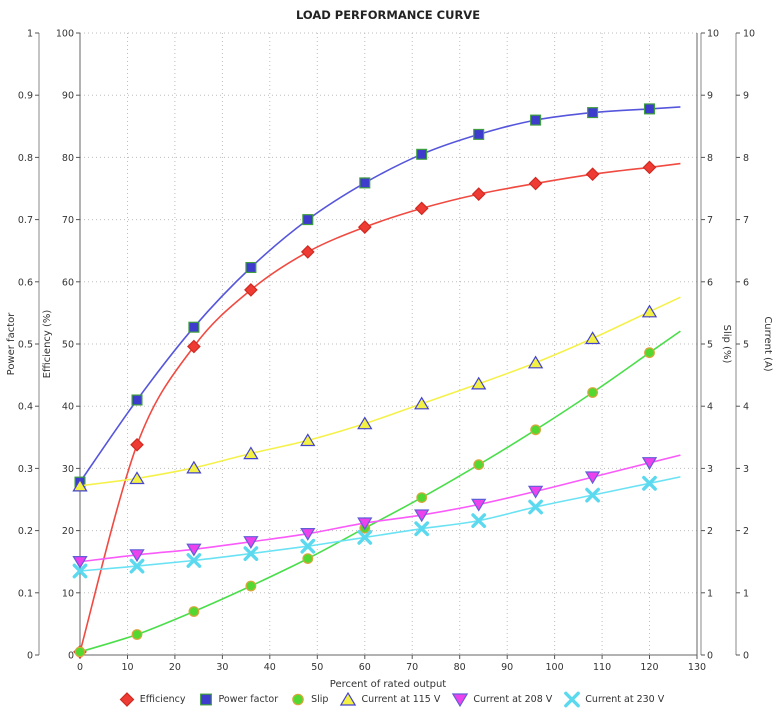  Describe the element at coordinates (380, 524) in the screenshot. I see `series-line` at that location.